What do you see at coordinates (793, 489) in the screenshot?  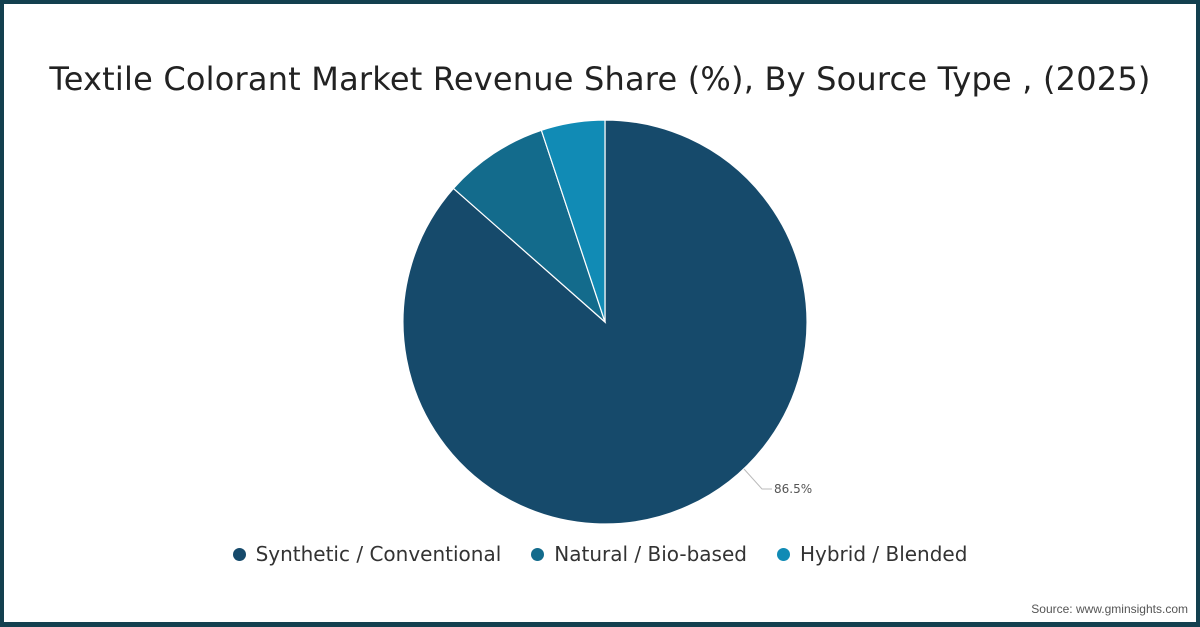 I see `data-label-synthetic: 86.5%` at bounding box center [793, 489].